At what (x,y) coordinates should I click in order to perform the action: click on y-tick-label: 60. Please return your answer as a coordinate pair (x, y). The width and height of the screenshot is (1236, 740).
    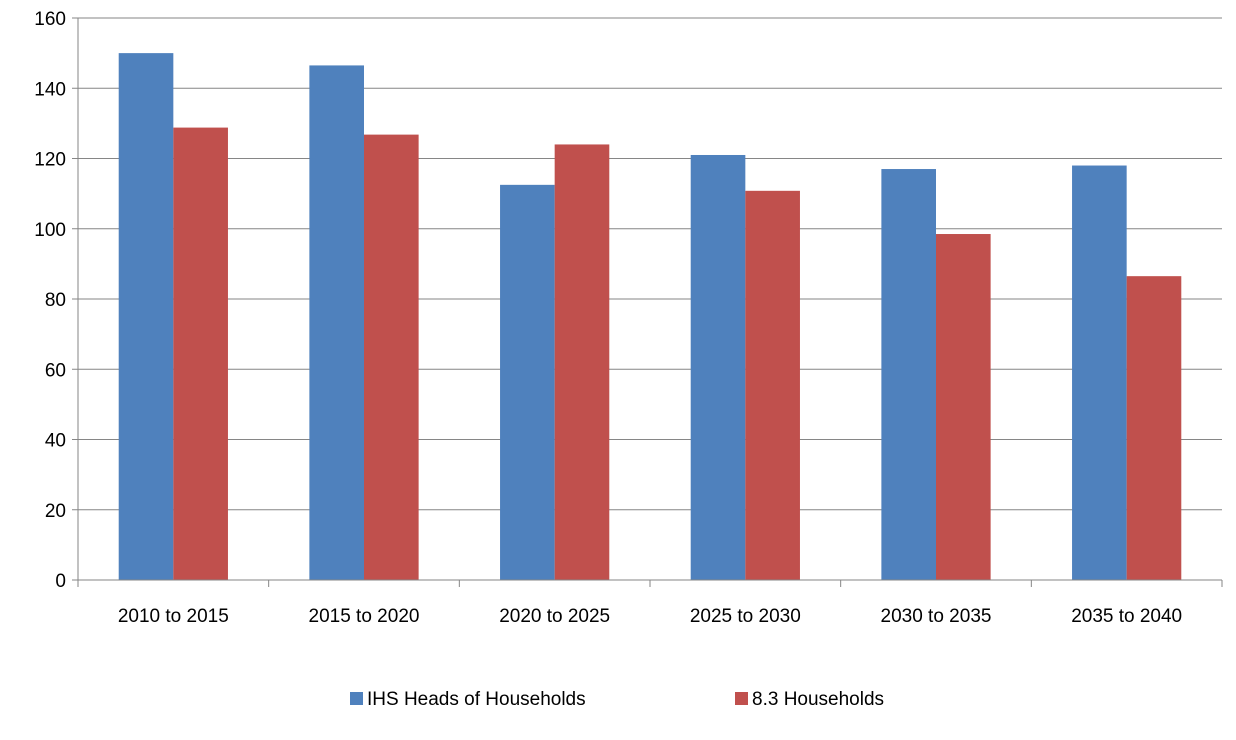
    Looking at the image, I should click on (55, 370).